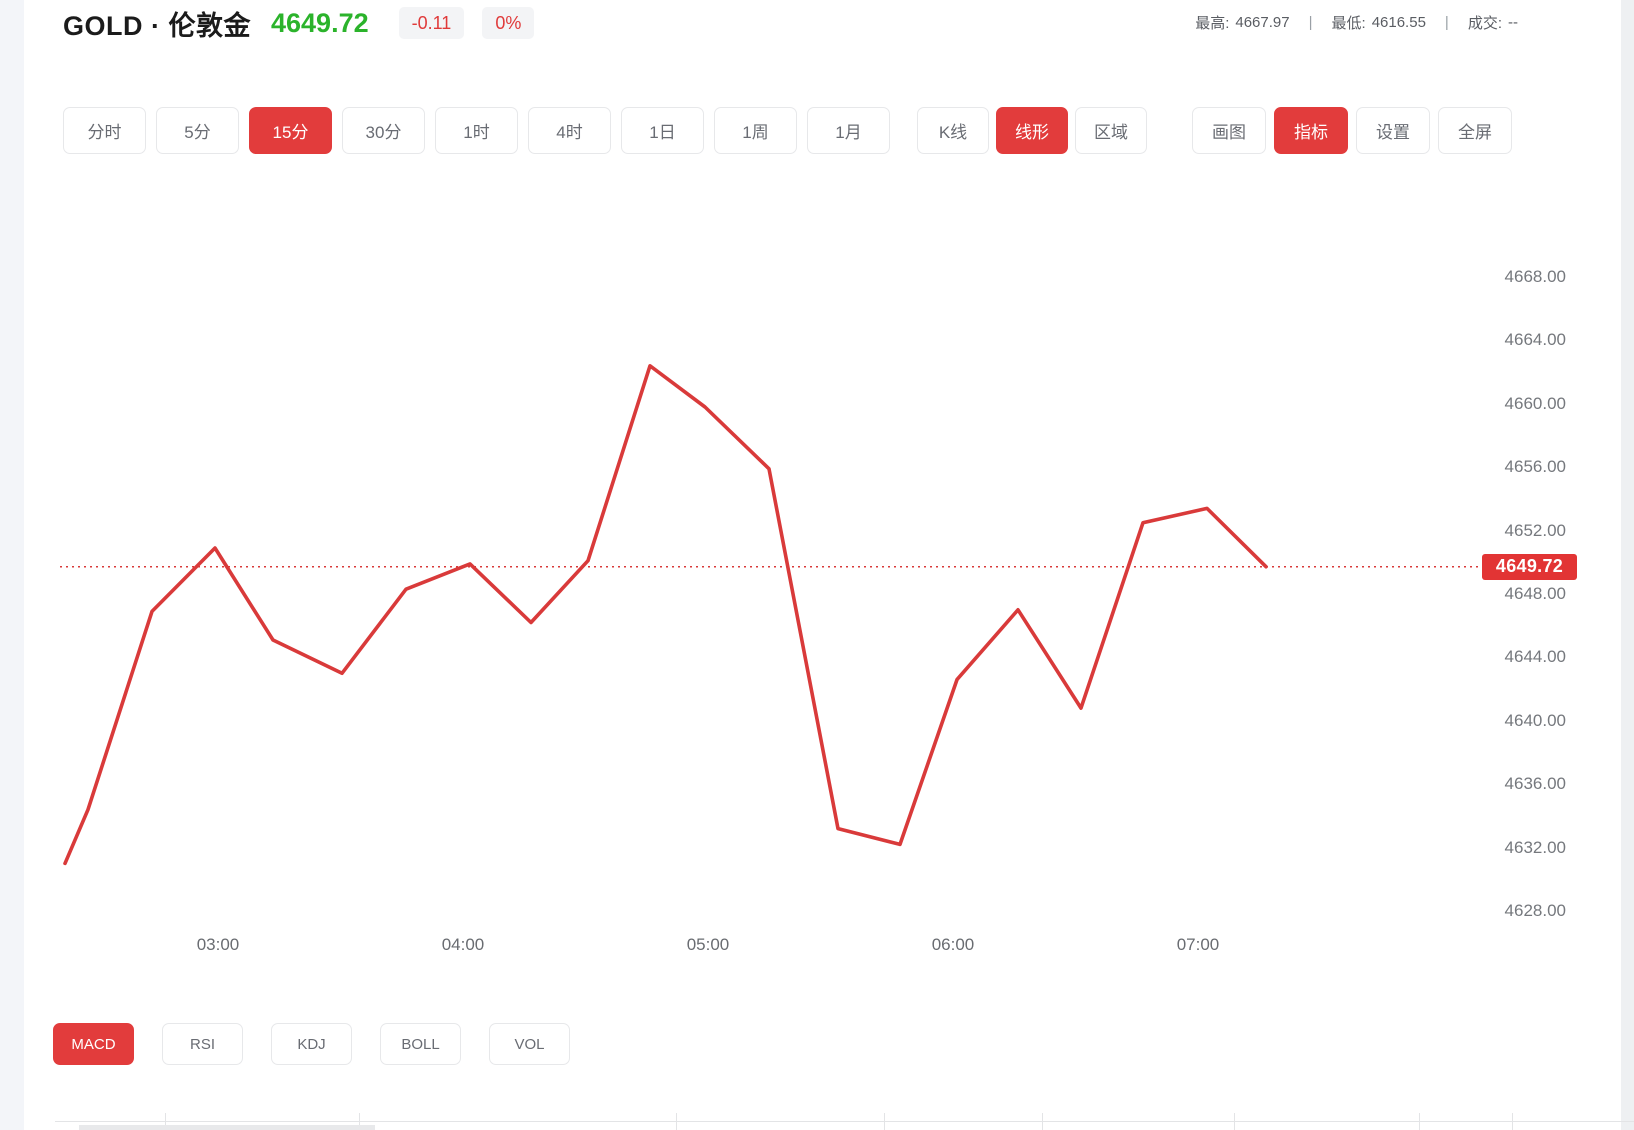 This screenshot has height=1130, width=1634. I want to click on chart-type-button-group: K线 线形 区域, so click(1032, 130).